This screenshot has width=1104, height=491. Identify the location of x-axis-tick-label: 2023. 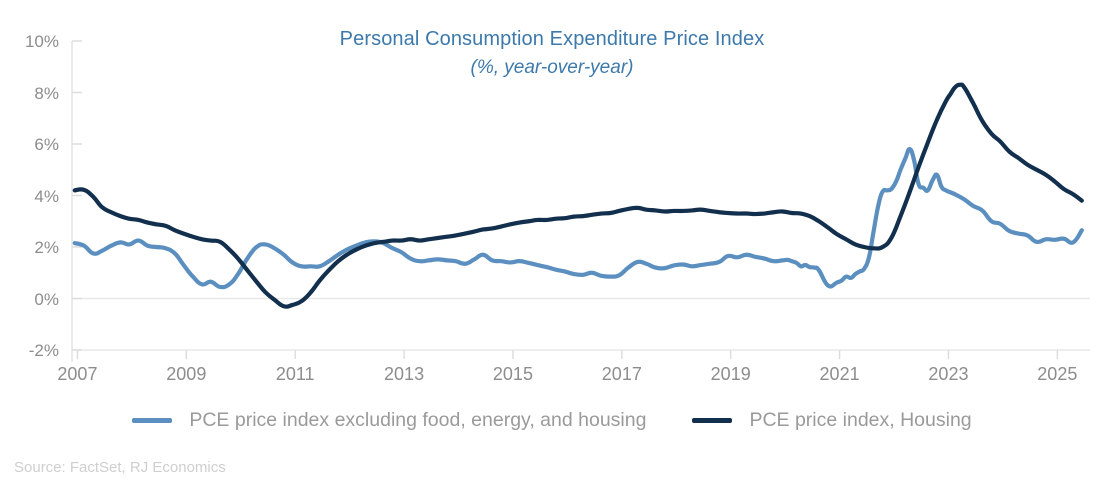
(948, 374).